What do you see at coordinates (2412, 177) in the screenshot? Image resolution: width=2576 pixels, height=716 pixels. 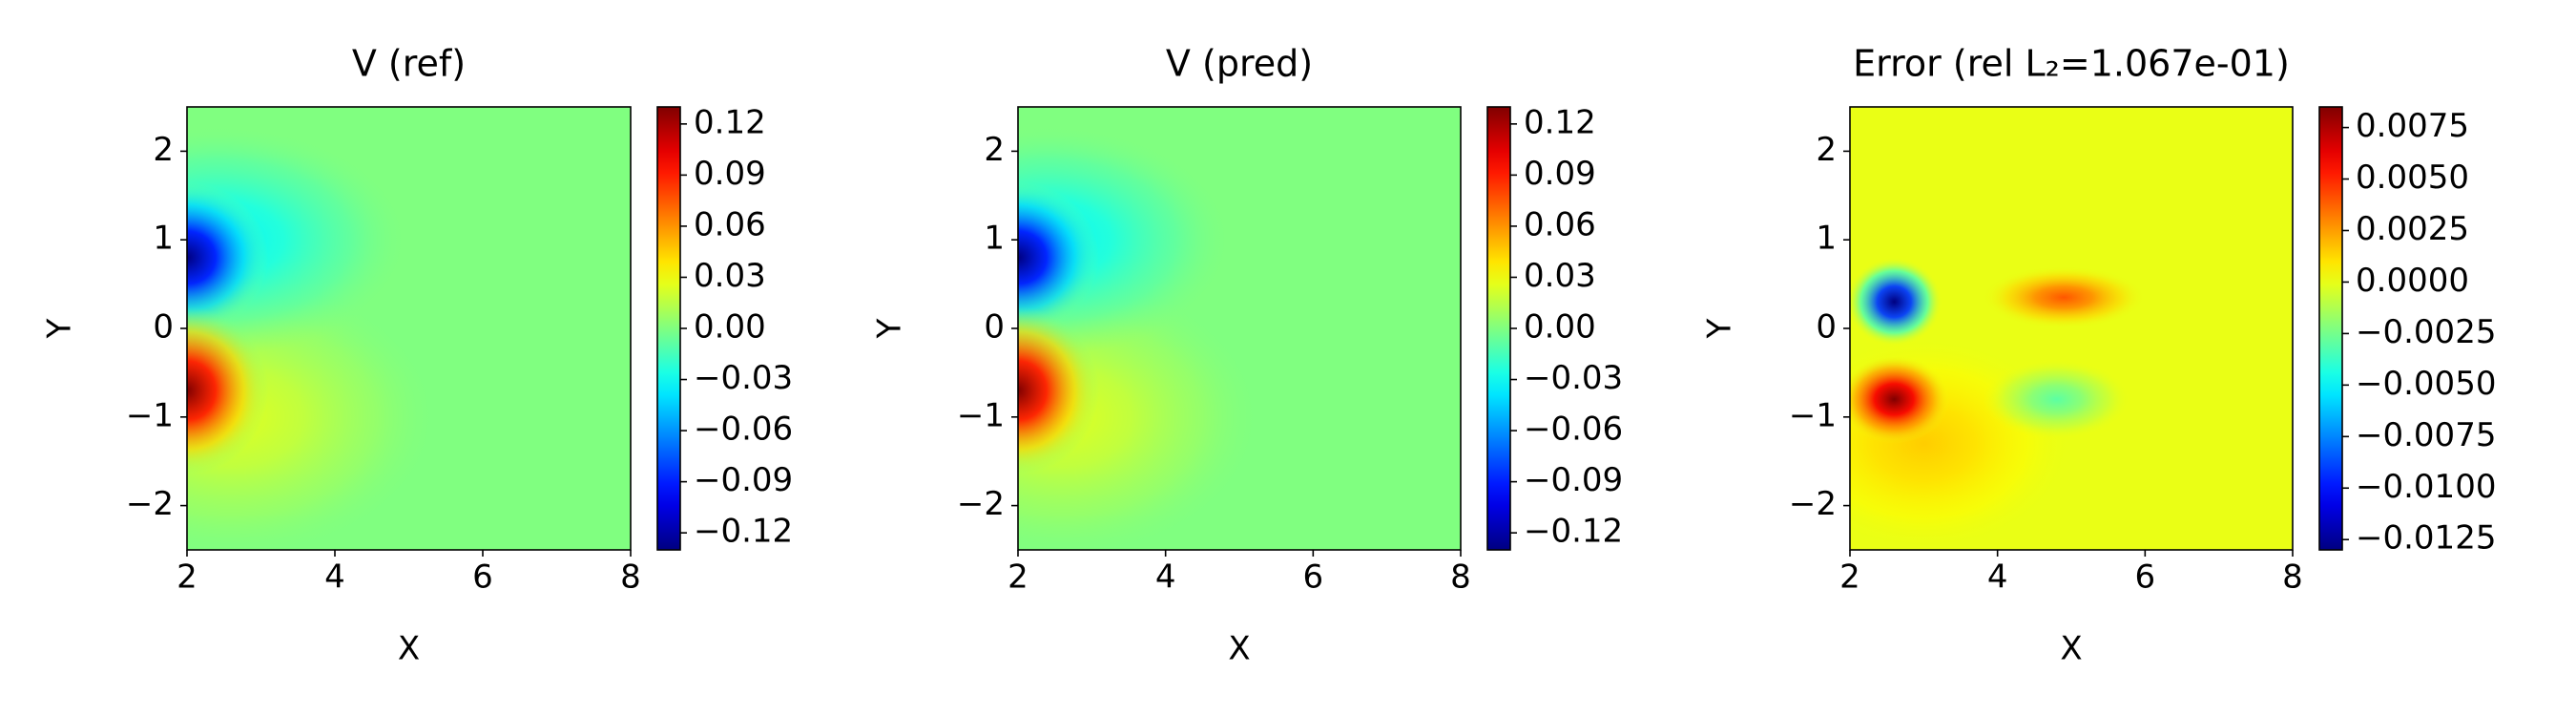 I see `colorbar-tick-label: 0.0050` at bounding box center [2412, 177].